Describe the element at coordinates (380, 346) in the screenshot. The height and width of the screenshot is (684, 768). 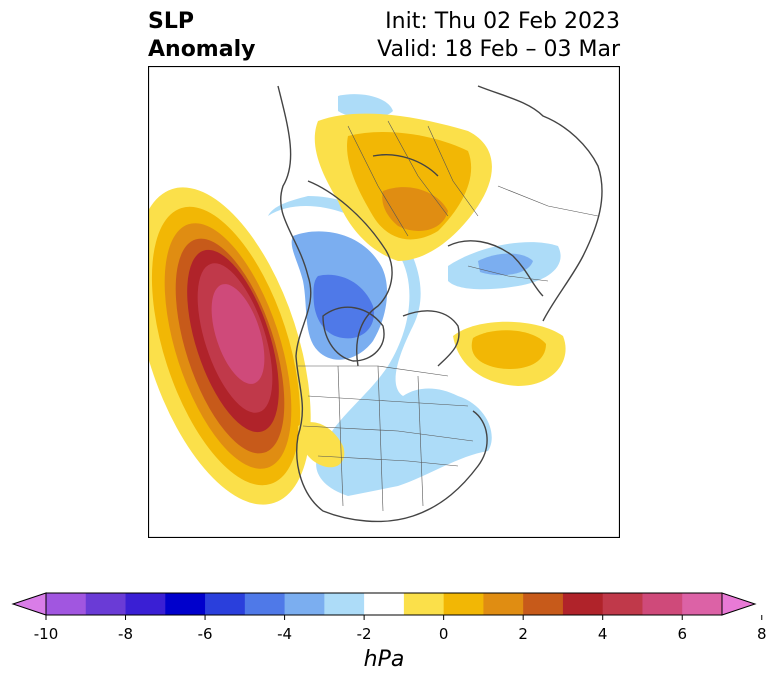
I see `canada-low-contours` at that location.